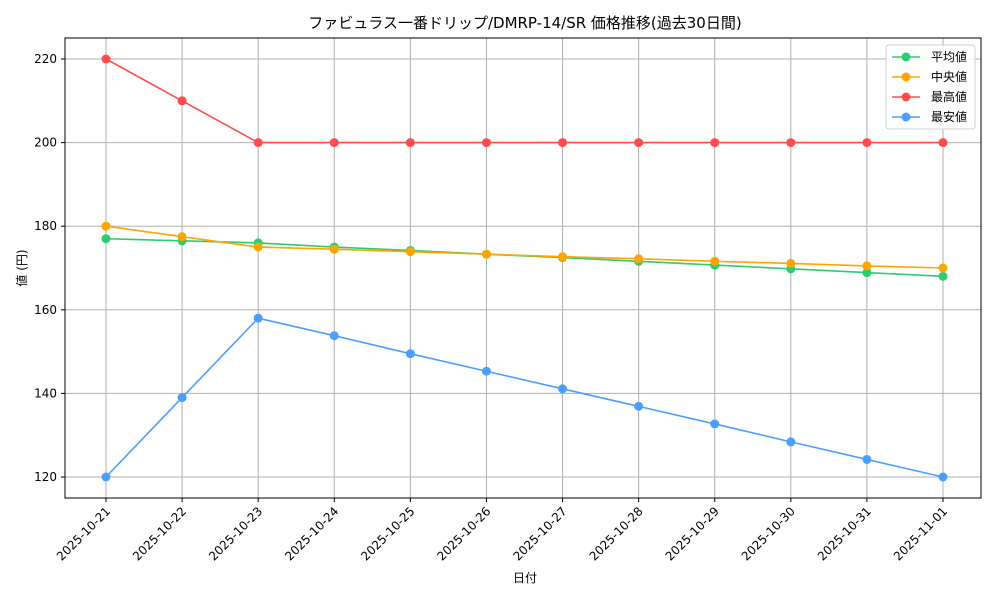  Describe the element at coordinates (949, 116) in the screenshot. I see `legend-label: 最安値` at that location.